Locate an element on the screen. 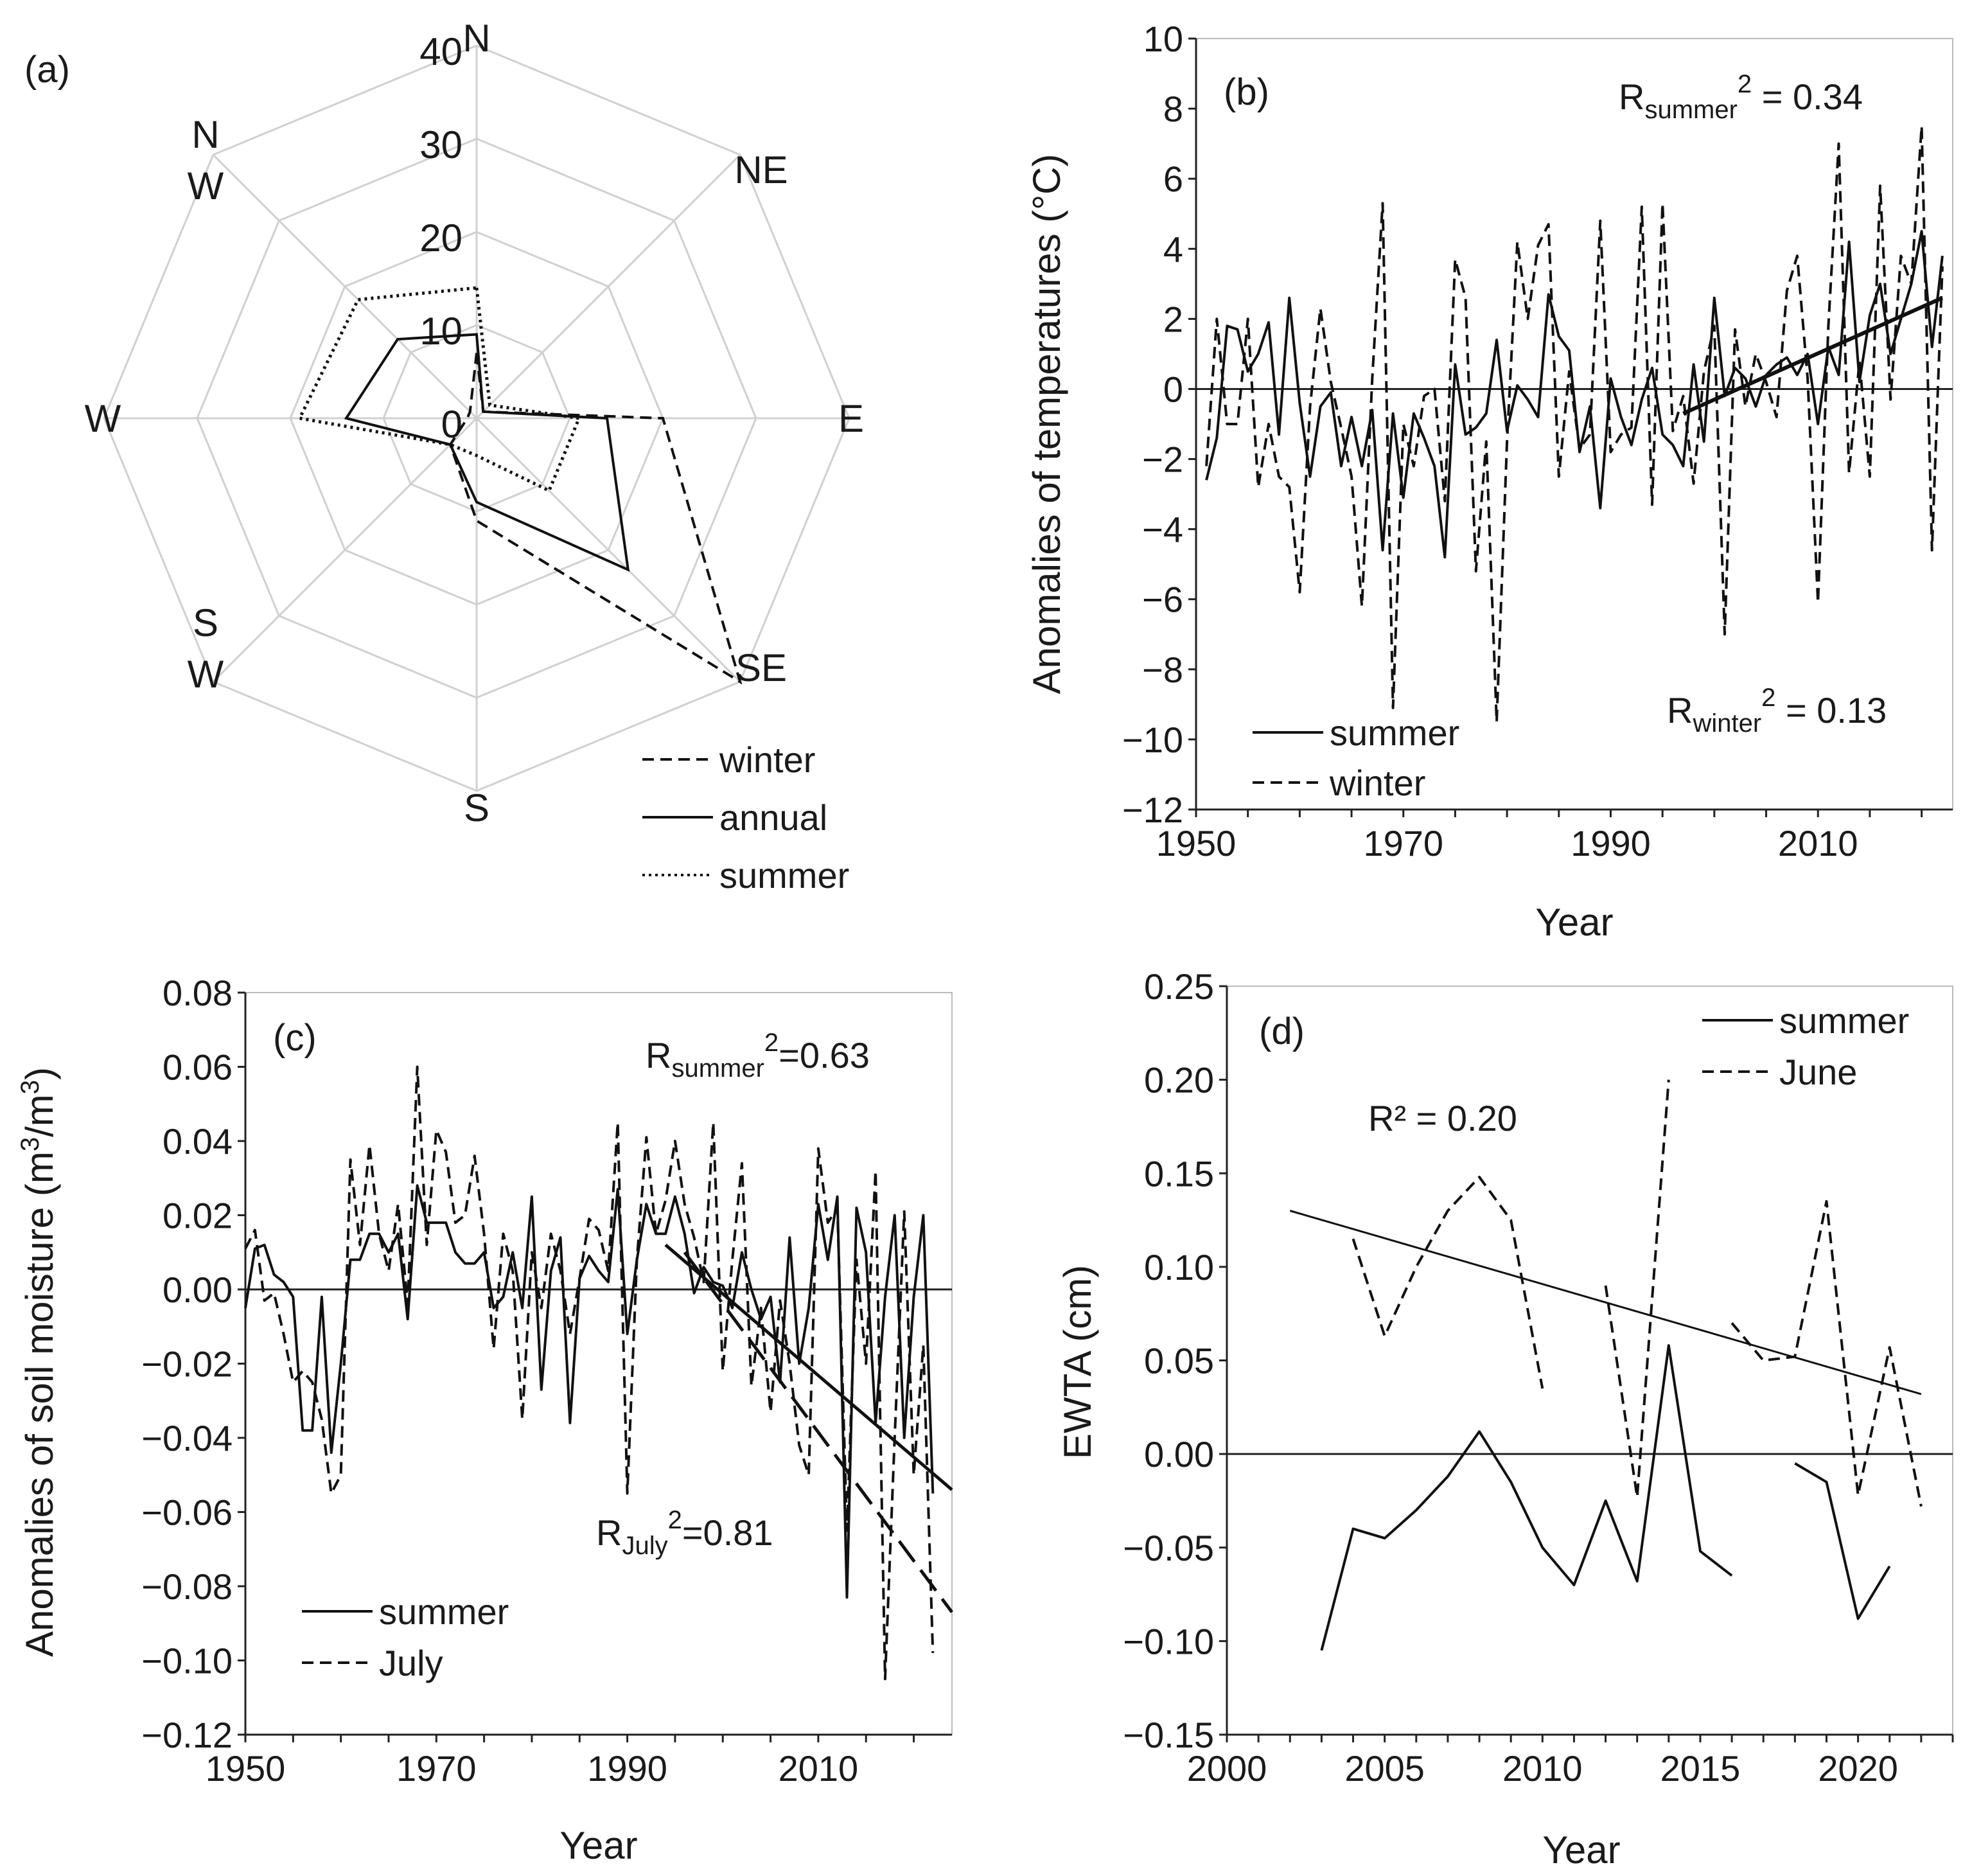  y-title-part: Anomalies of soil moisture (m is located at coordinates (39, 1404).